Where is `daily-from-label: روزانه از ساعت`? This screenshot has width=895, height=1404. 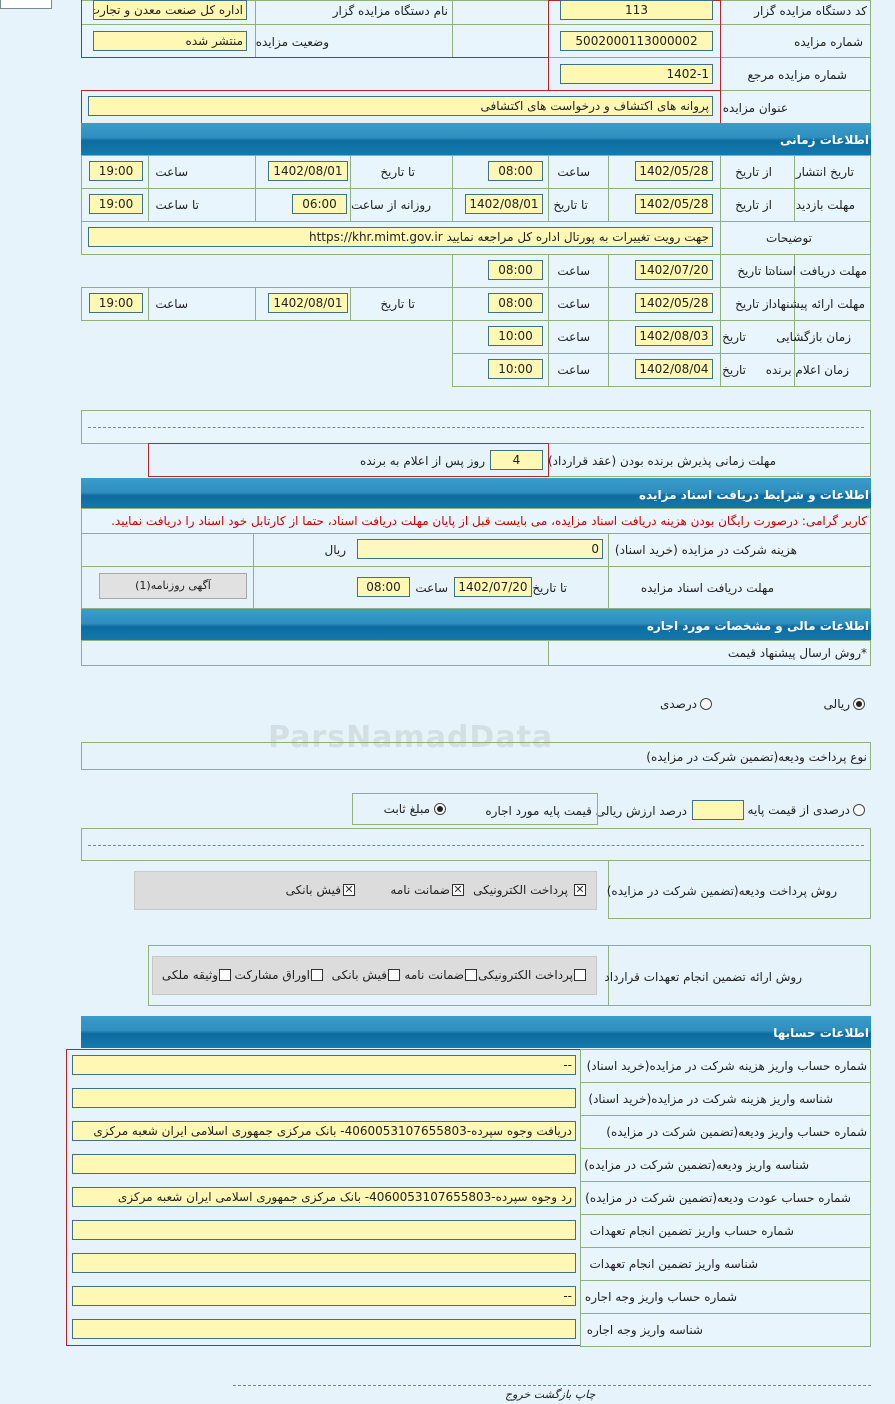
daily-from-label: روزانه از ساعت is located at coordinates (391, 205).